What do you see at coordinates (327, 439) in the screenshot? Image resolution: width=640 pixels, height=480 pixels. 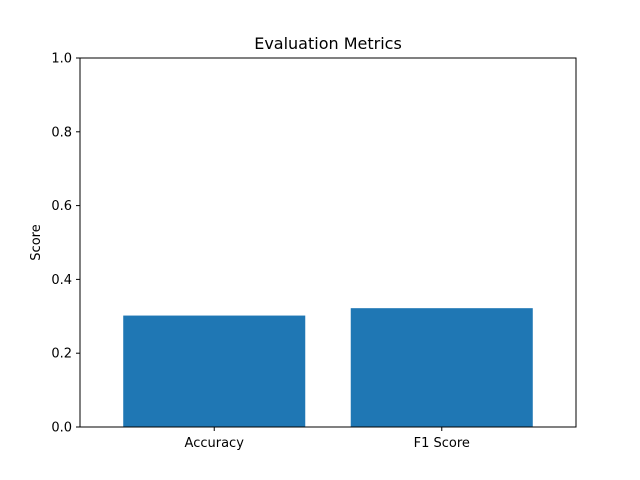 I see `x-axis: Accuracy F1 Score` at bounding box center [327, 439].